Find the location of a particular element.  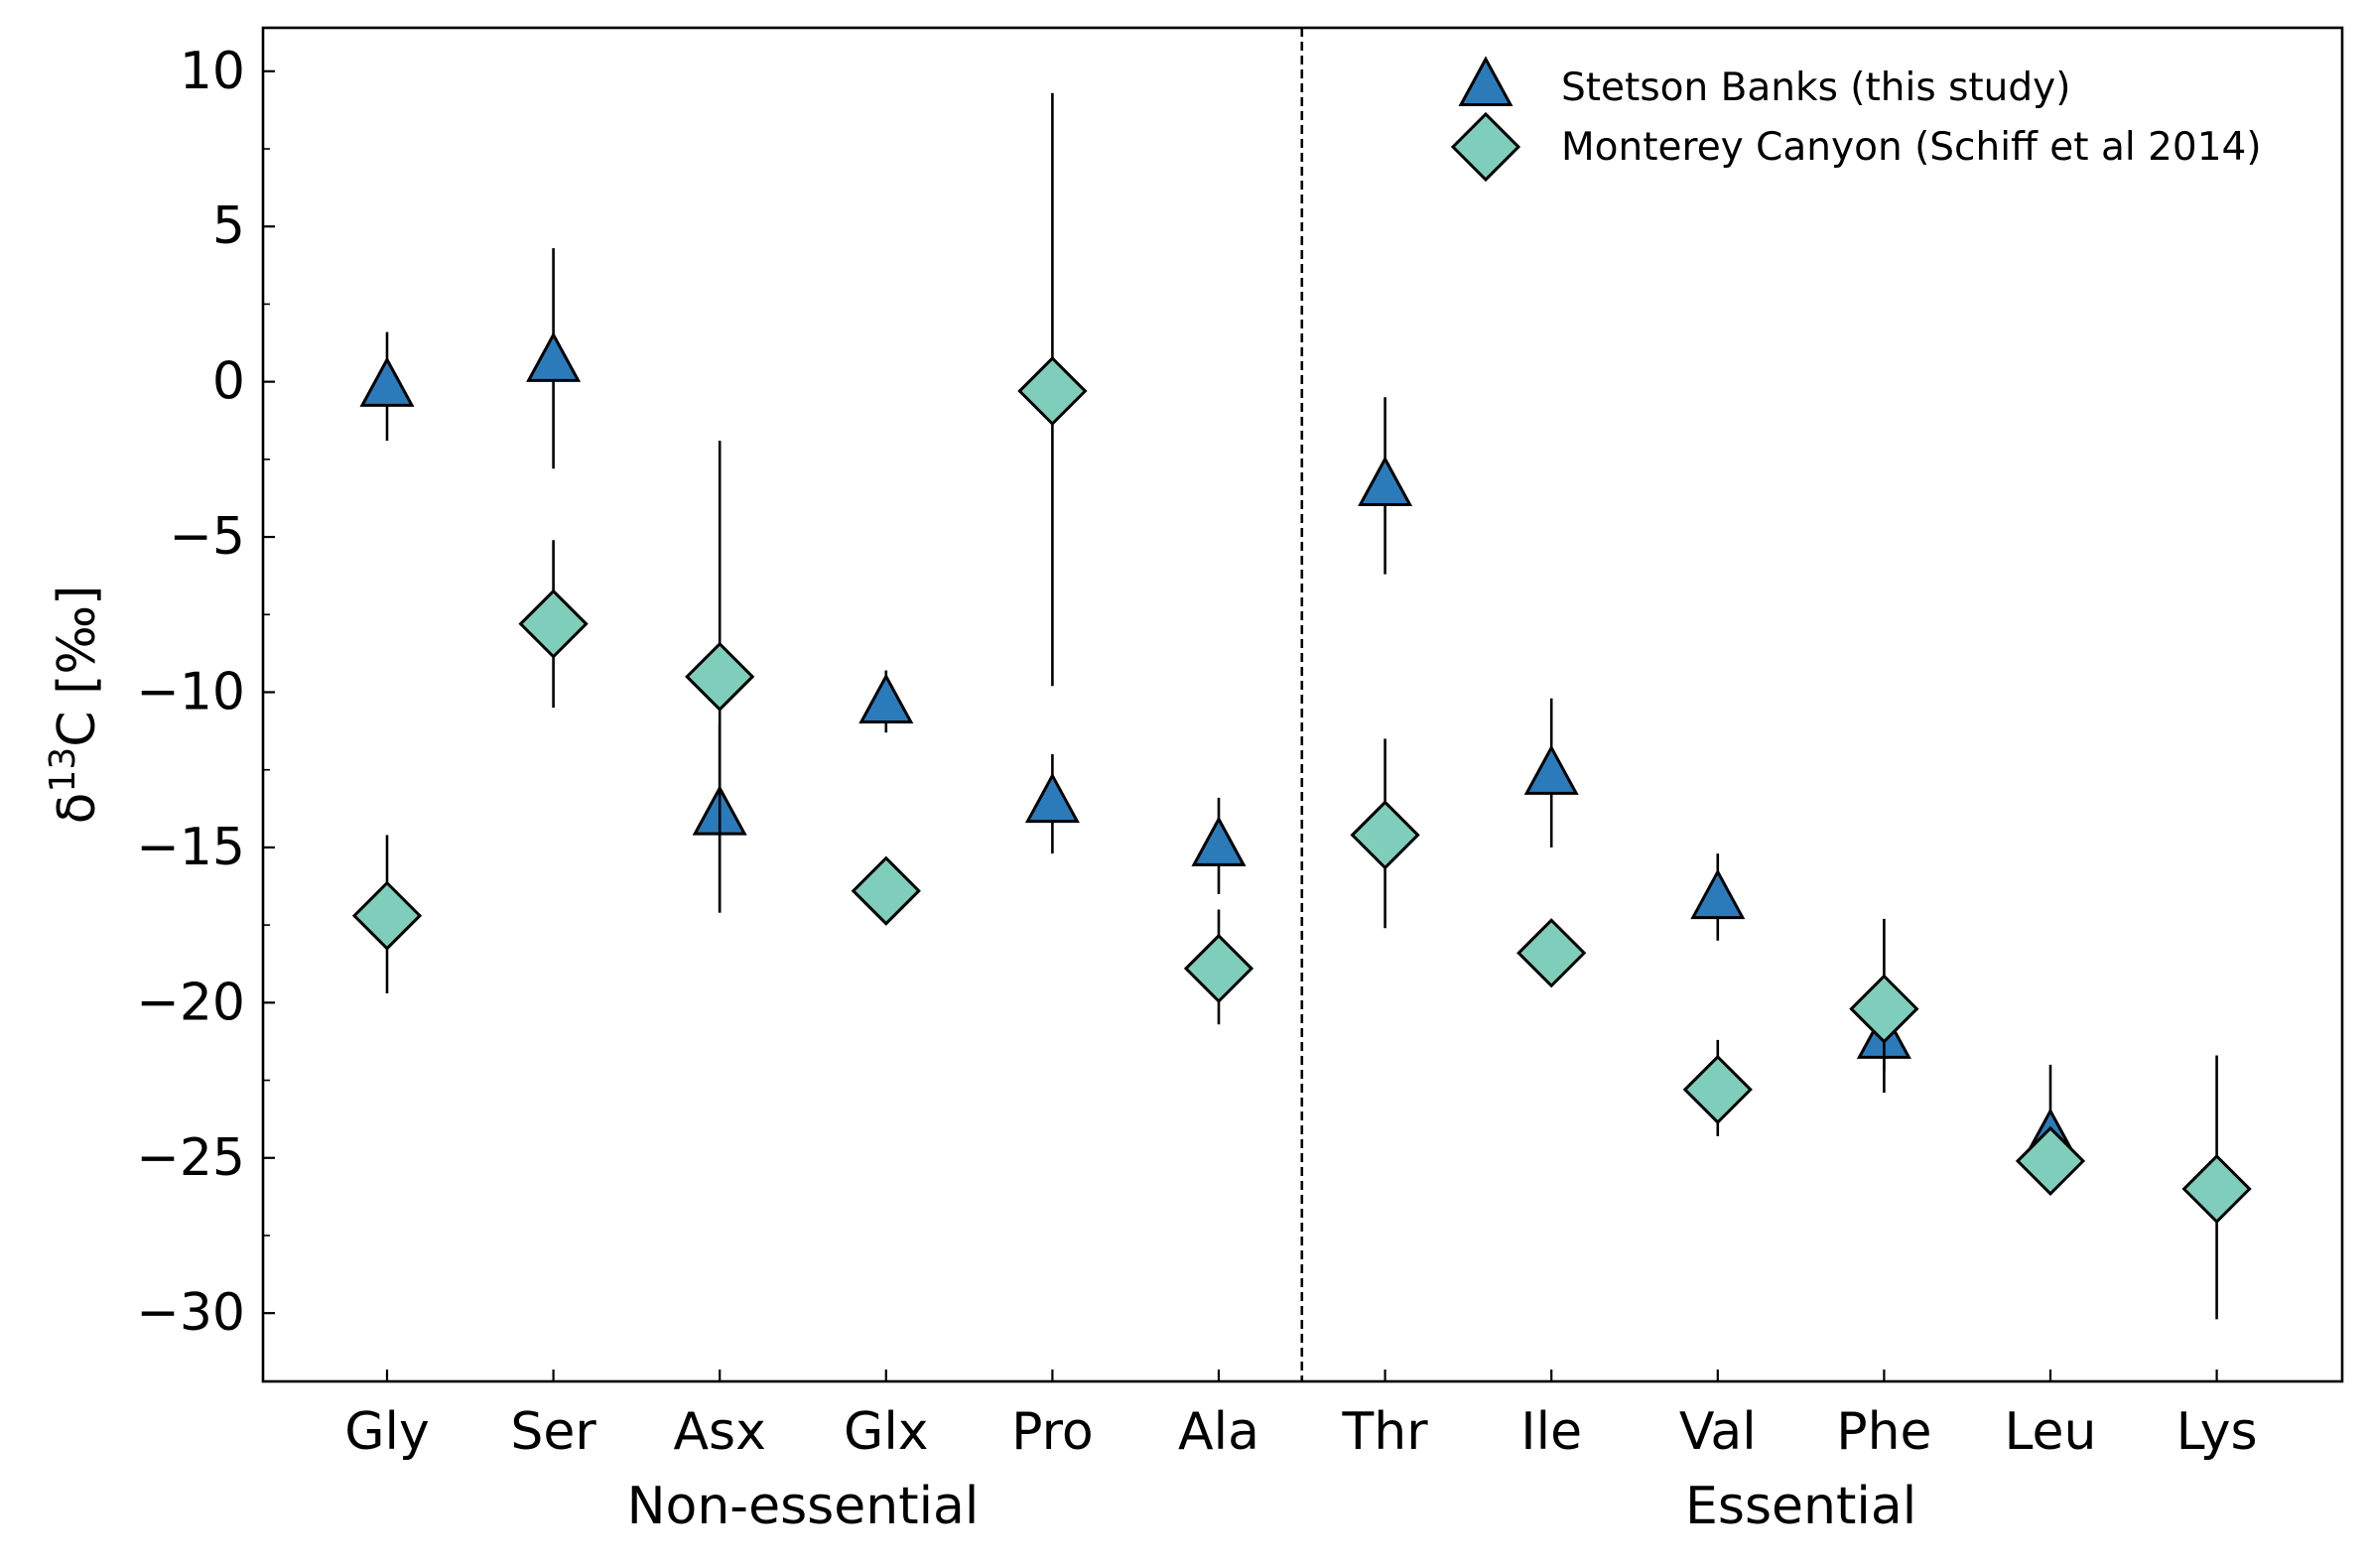

x-tick-label: Pro is located at coordinates (1052, 1432).